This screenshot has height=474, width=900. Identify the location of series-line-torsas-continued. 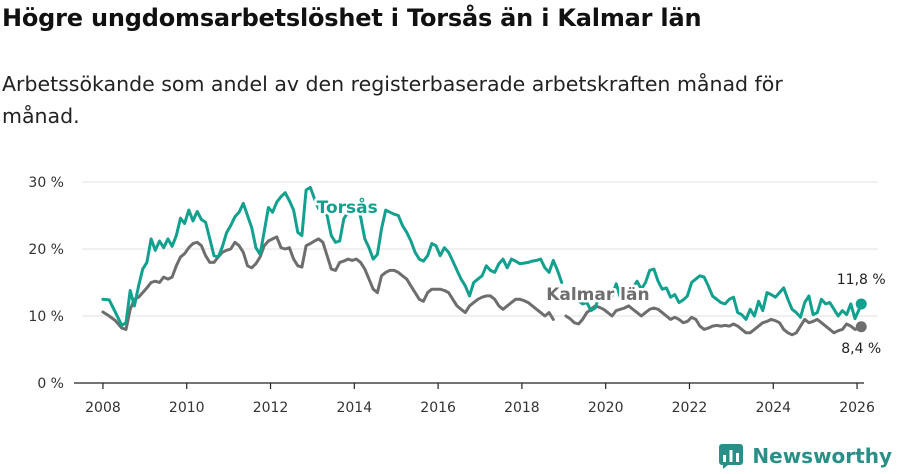
(712, 294).